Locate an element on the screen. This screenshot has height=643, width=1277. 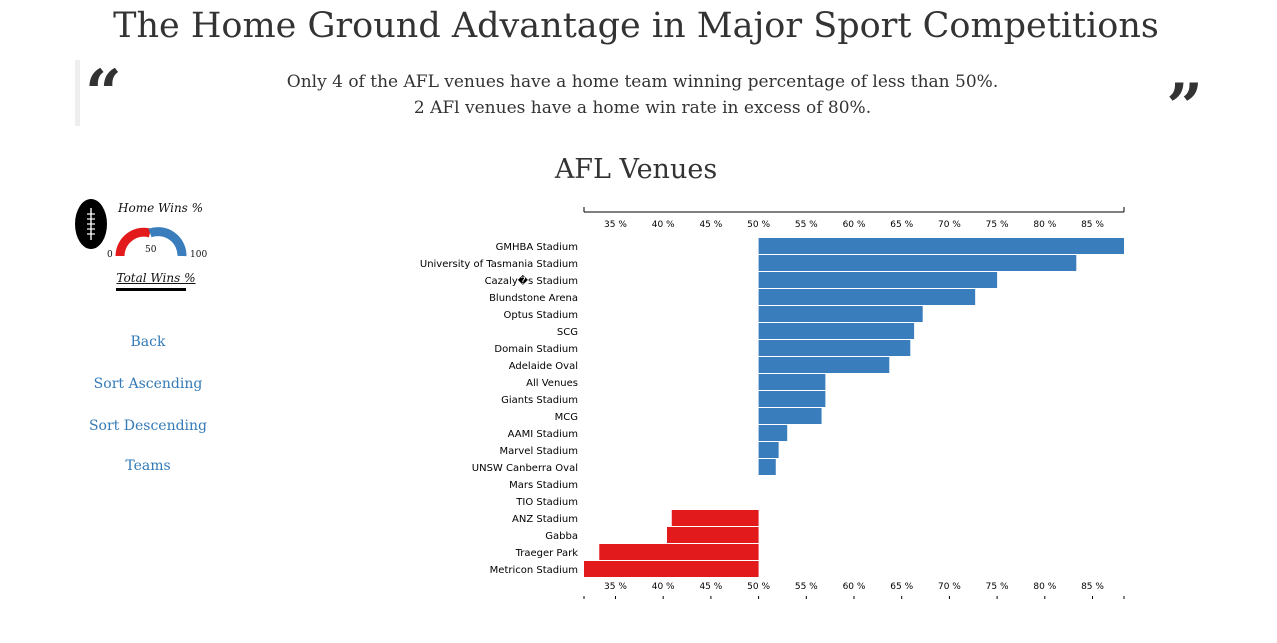
legend-total-wins-label: Total Wins % is located at coordinates (156, 278).